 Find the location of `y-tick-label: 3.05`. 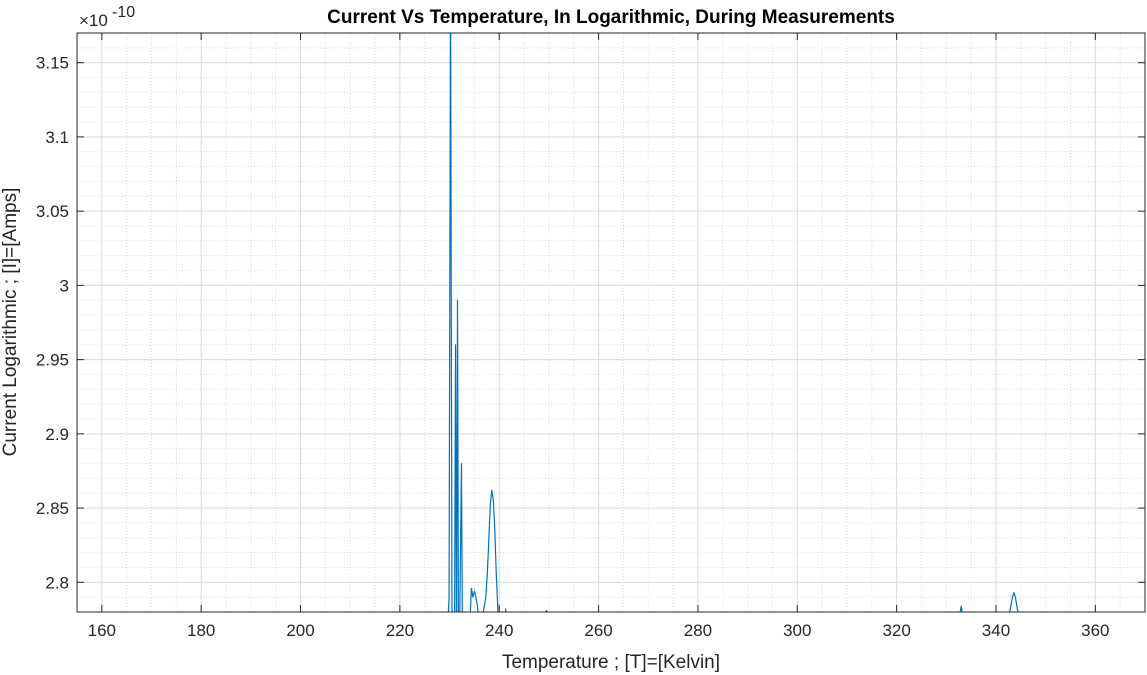

y-tick-label: 3.05 is located at coordinates (52, 211).